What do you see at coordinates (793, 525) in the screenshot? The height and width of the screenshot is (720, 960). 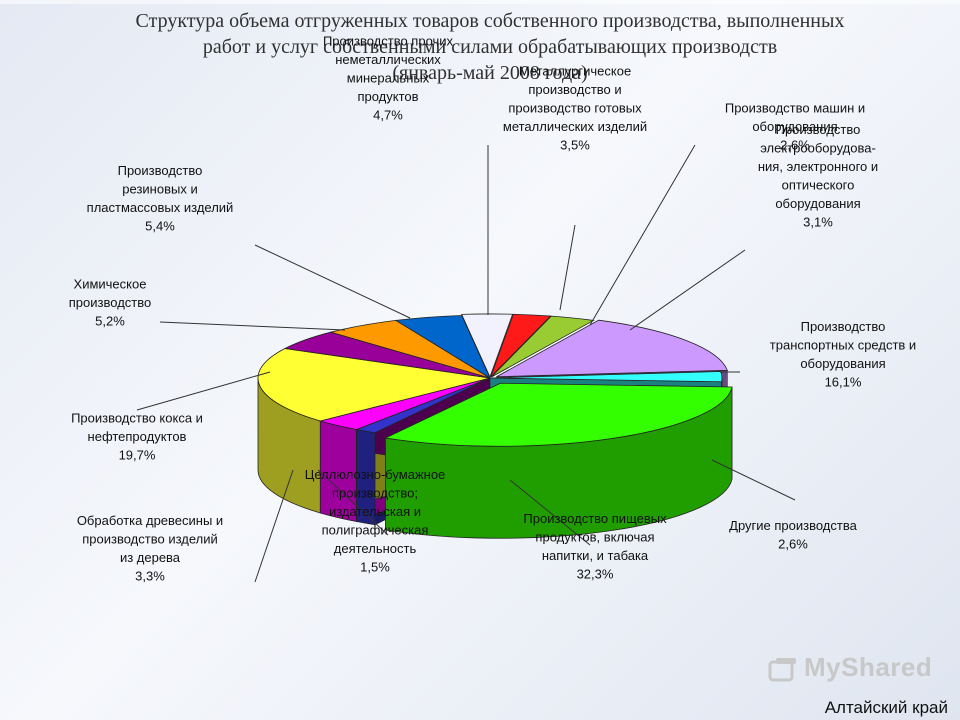 I see `slice-label-line: Другие производства` at bounding box center [793, 525].